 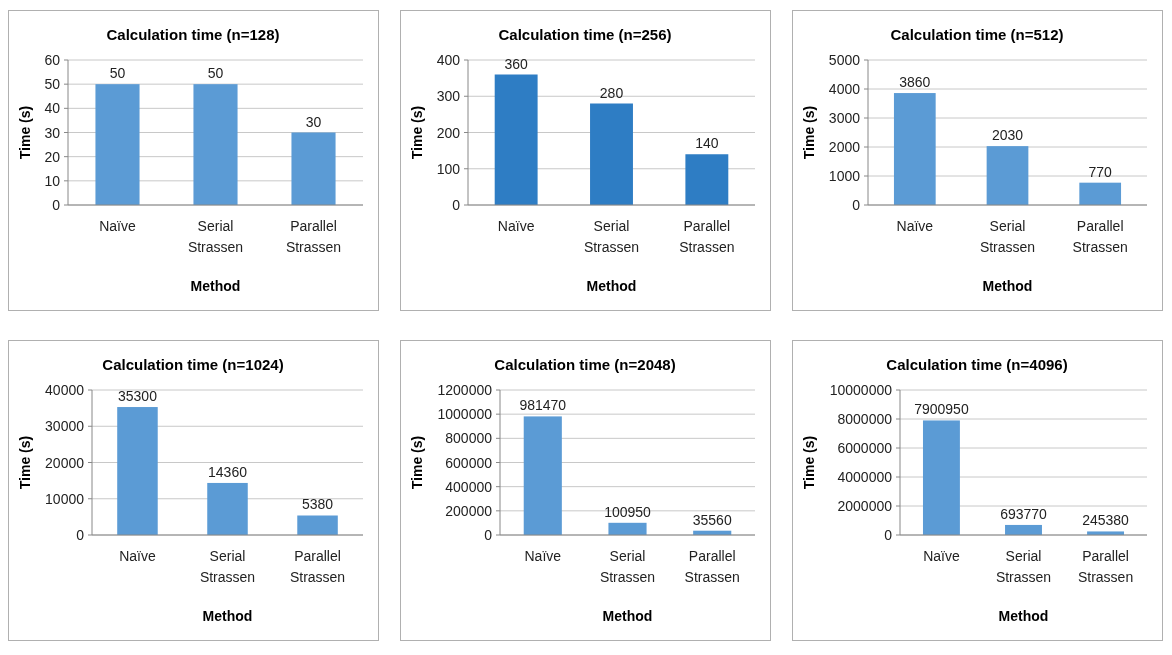 What do you see at coordinates (844, 176) in the screenshot?
I see `y-tick-label: 1000` at bounding box center [844, 176].